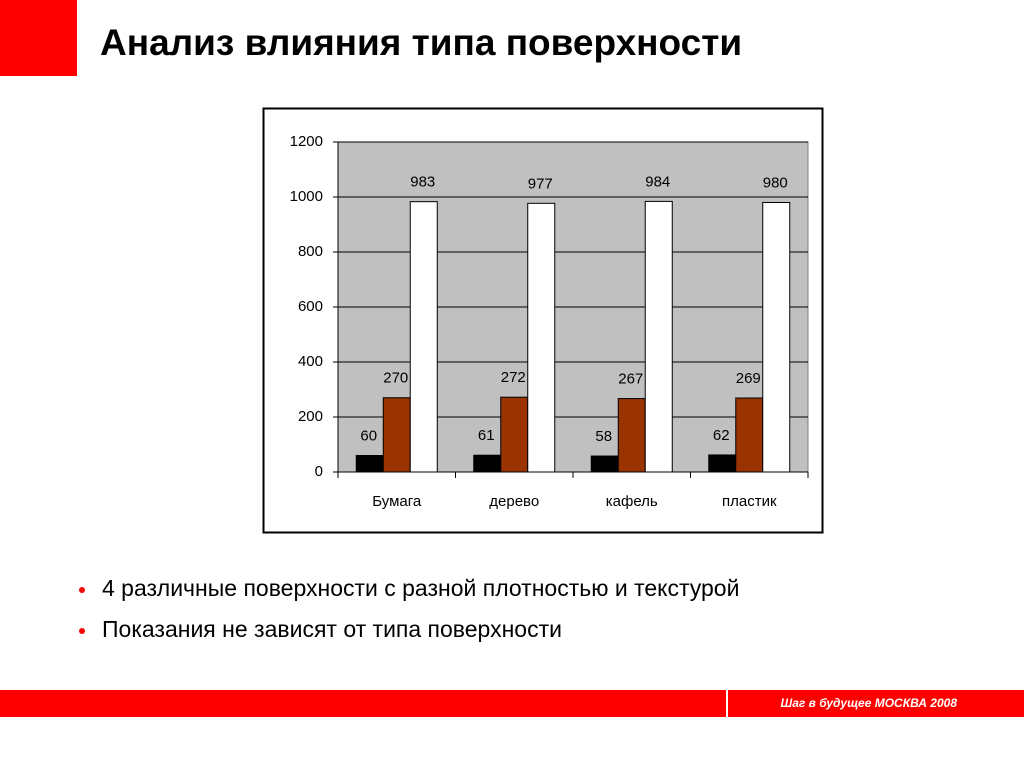 This screenshot has width=1024, height=768. I want to click on value-label: 980, so click(775, 182).